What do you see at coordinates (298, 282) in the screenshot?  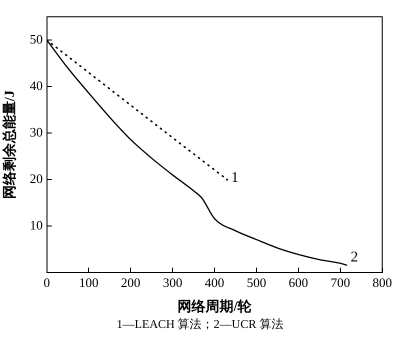 I see `x-tick-label: 600` at bounding box center [298, 282].